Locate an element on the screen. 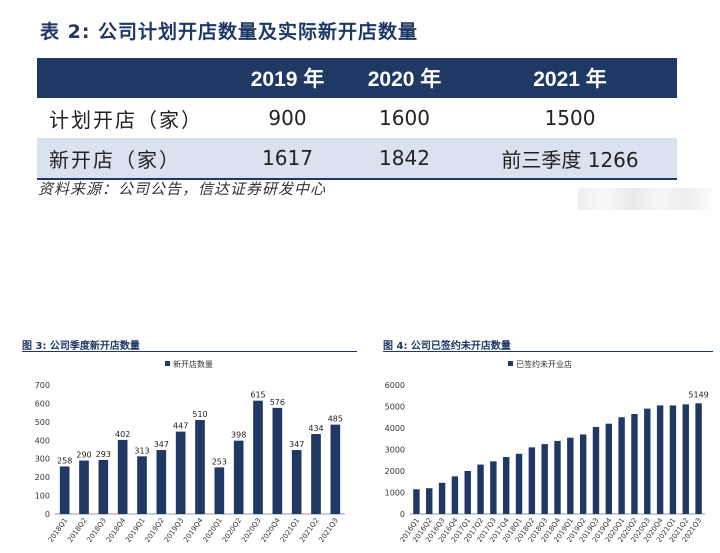 This screenshot has height=553, width=720. data-label: 447 is located at coordinates (180, 426).